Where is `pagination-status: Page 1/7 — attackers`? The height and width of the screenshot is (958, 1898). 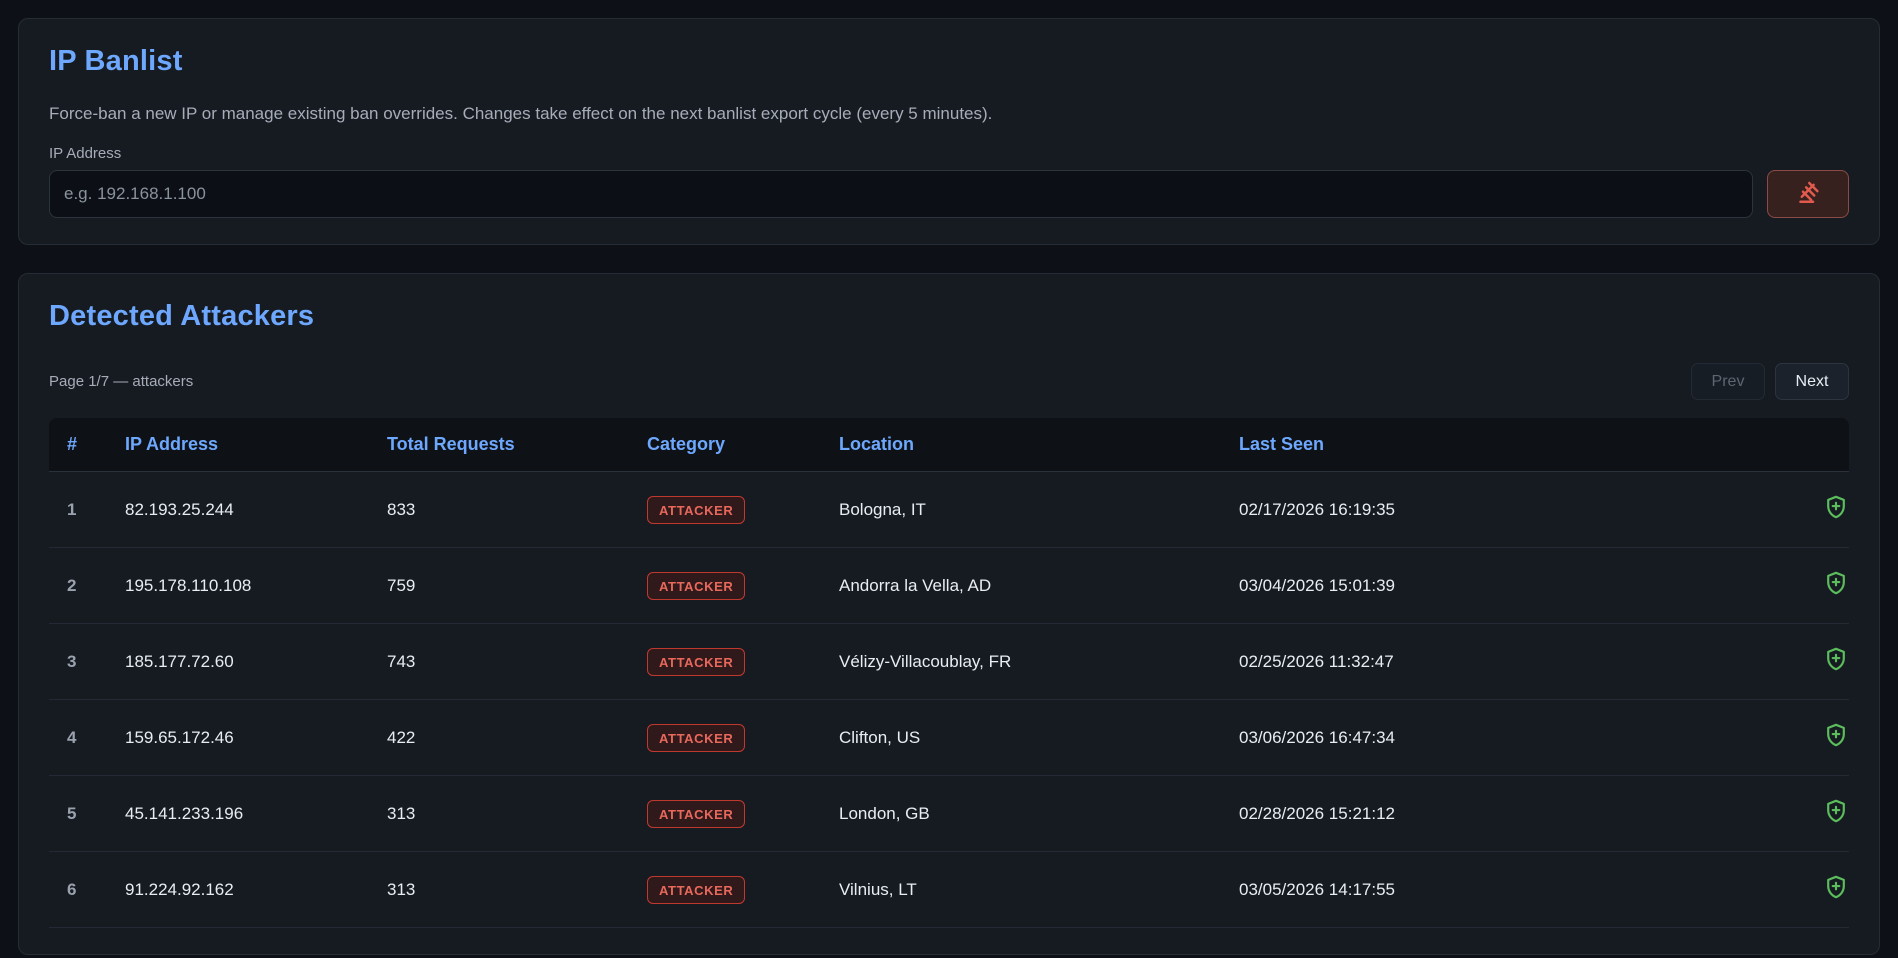 pagination-status: Page 1/7 — attackers is located at coordinates (121, 381).